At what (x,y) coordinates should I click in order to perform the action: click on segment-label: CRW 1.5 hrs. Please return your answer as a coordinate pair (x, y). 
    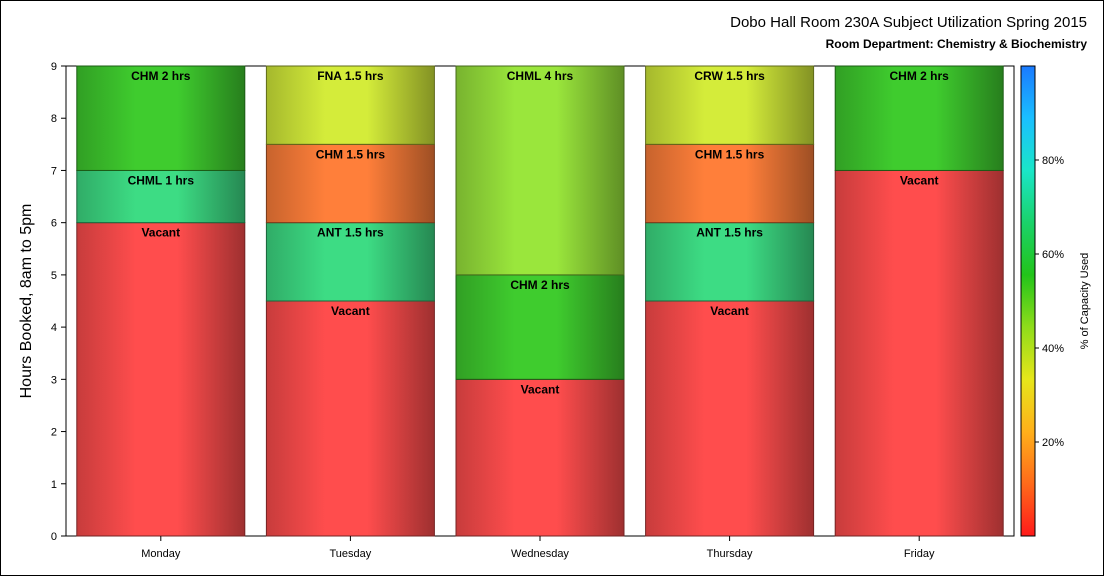
    Looking at the image, I should click on (729, 76).